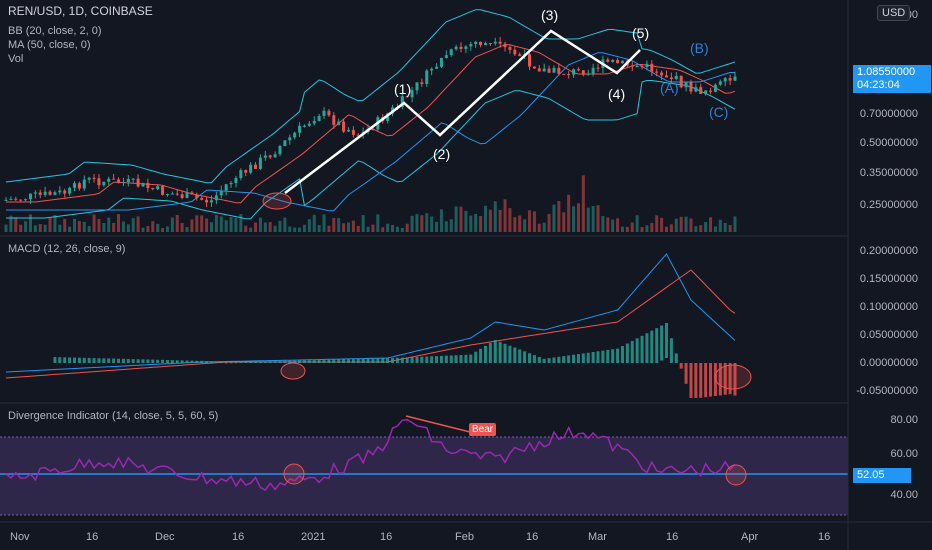  I want to click on vol-legend: Vol, so click(16, 59).